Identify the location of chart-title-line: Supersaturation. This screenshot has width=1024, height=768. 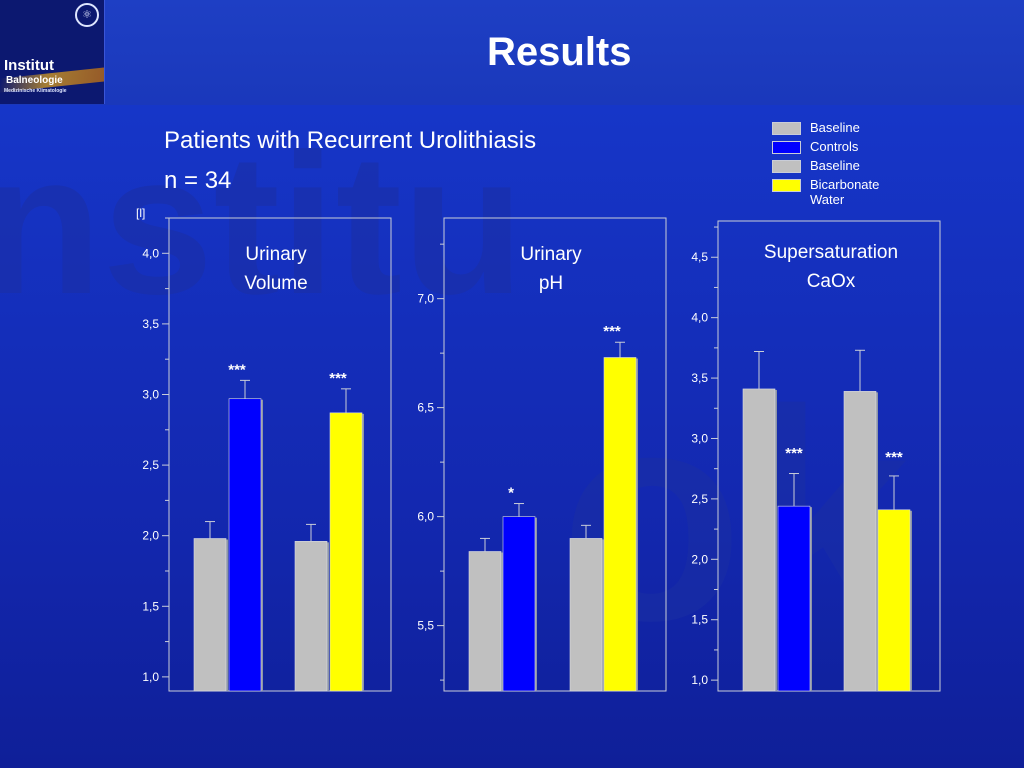
(831, 252).